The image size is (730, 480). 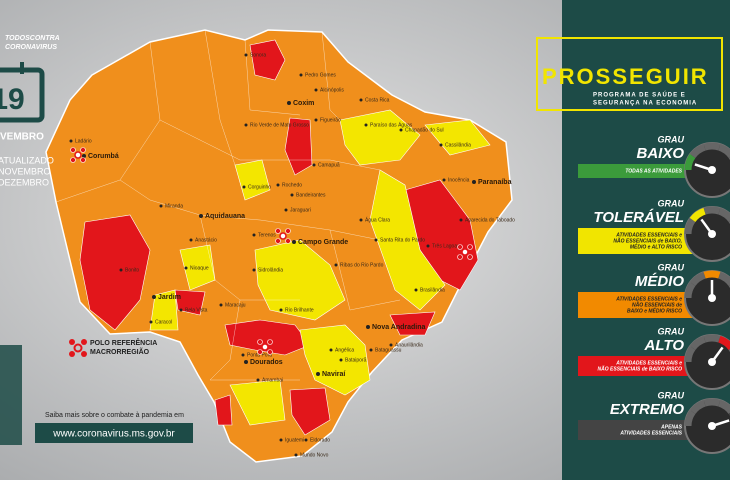 I want to click on city-label: Ponta Porã, so click(x=259, y=355).